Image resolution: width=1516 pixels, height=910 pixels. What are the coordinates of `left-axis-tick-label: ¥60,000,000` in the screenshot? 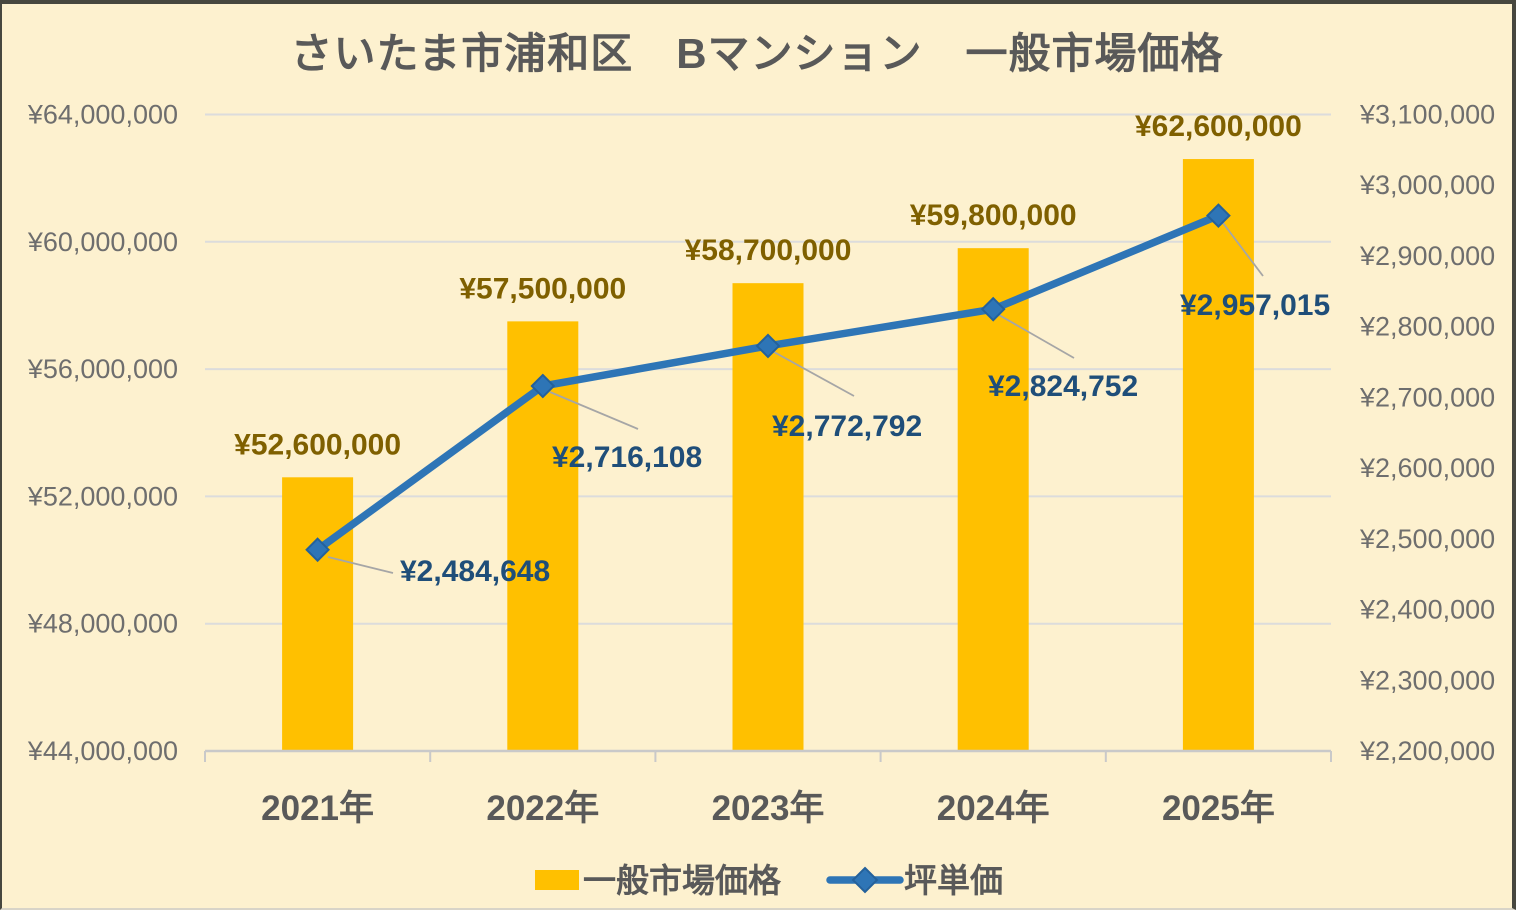 It's located at (102, 242).